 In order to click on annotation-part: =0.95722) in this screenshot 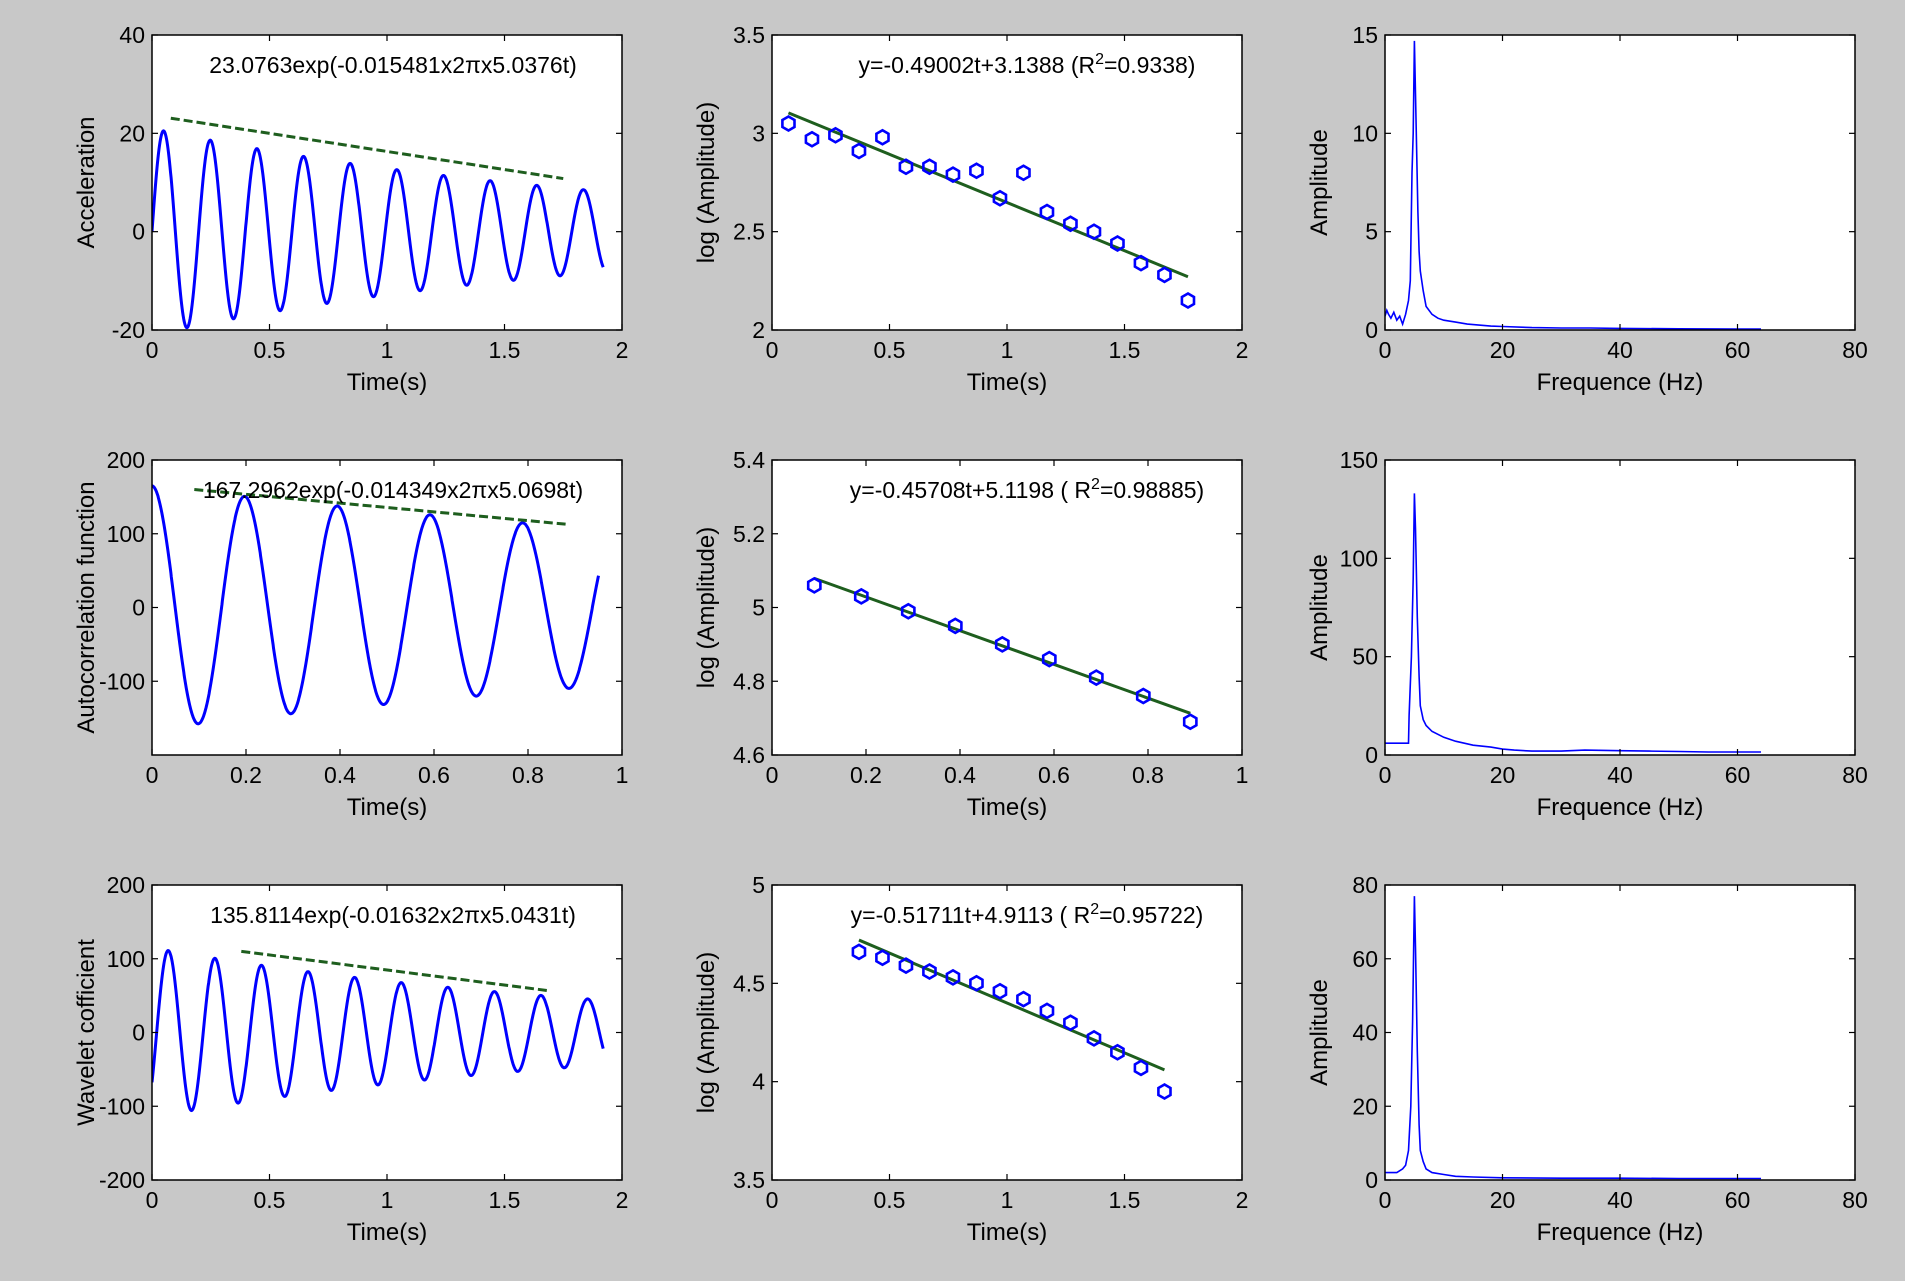, I will do `click(1151, 915)`.